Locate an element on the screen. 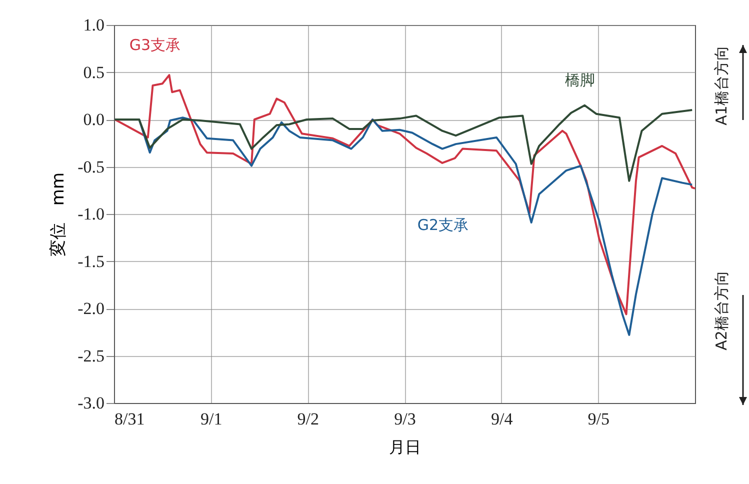  x-tick-label: 9/4 is located at coordinates (502, 419).